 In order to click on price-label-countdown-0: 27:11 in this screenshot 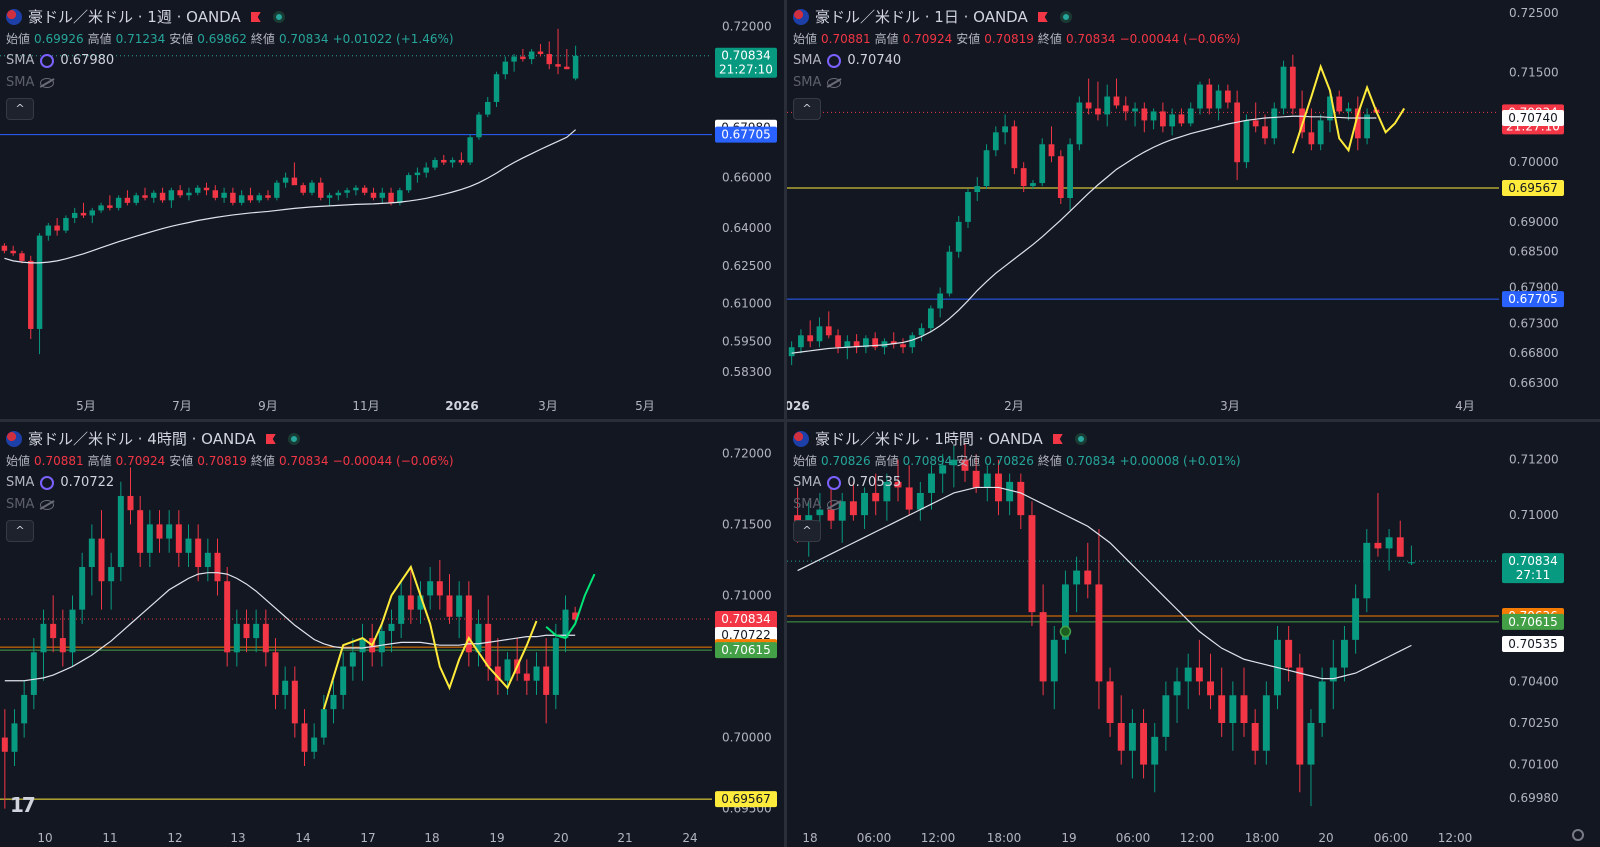, I will do `click(1533, 575)`.